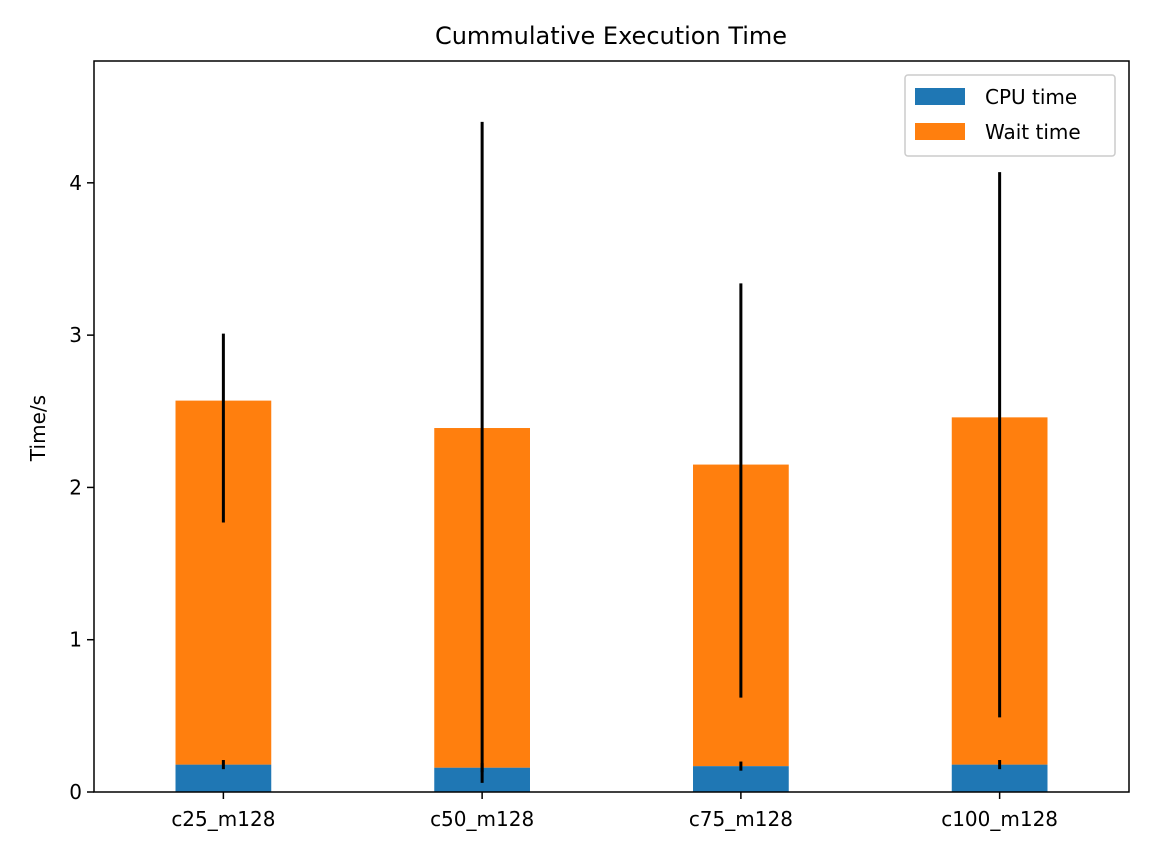 The image size is (1154, 862). I want to click on x-tick-label: c50_m128, so click(482, 819).